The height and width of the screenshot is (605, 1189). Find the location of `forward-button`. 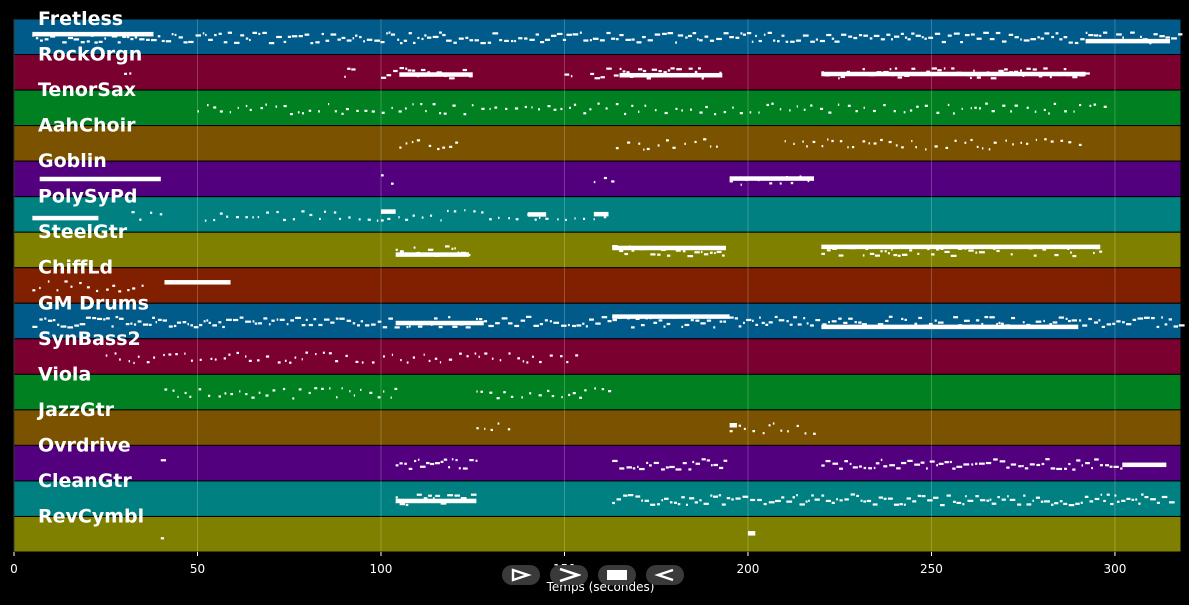

forward-button is located at coordinates (569, 575).